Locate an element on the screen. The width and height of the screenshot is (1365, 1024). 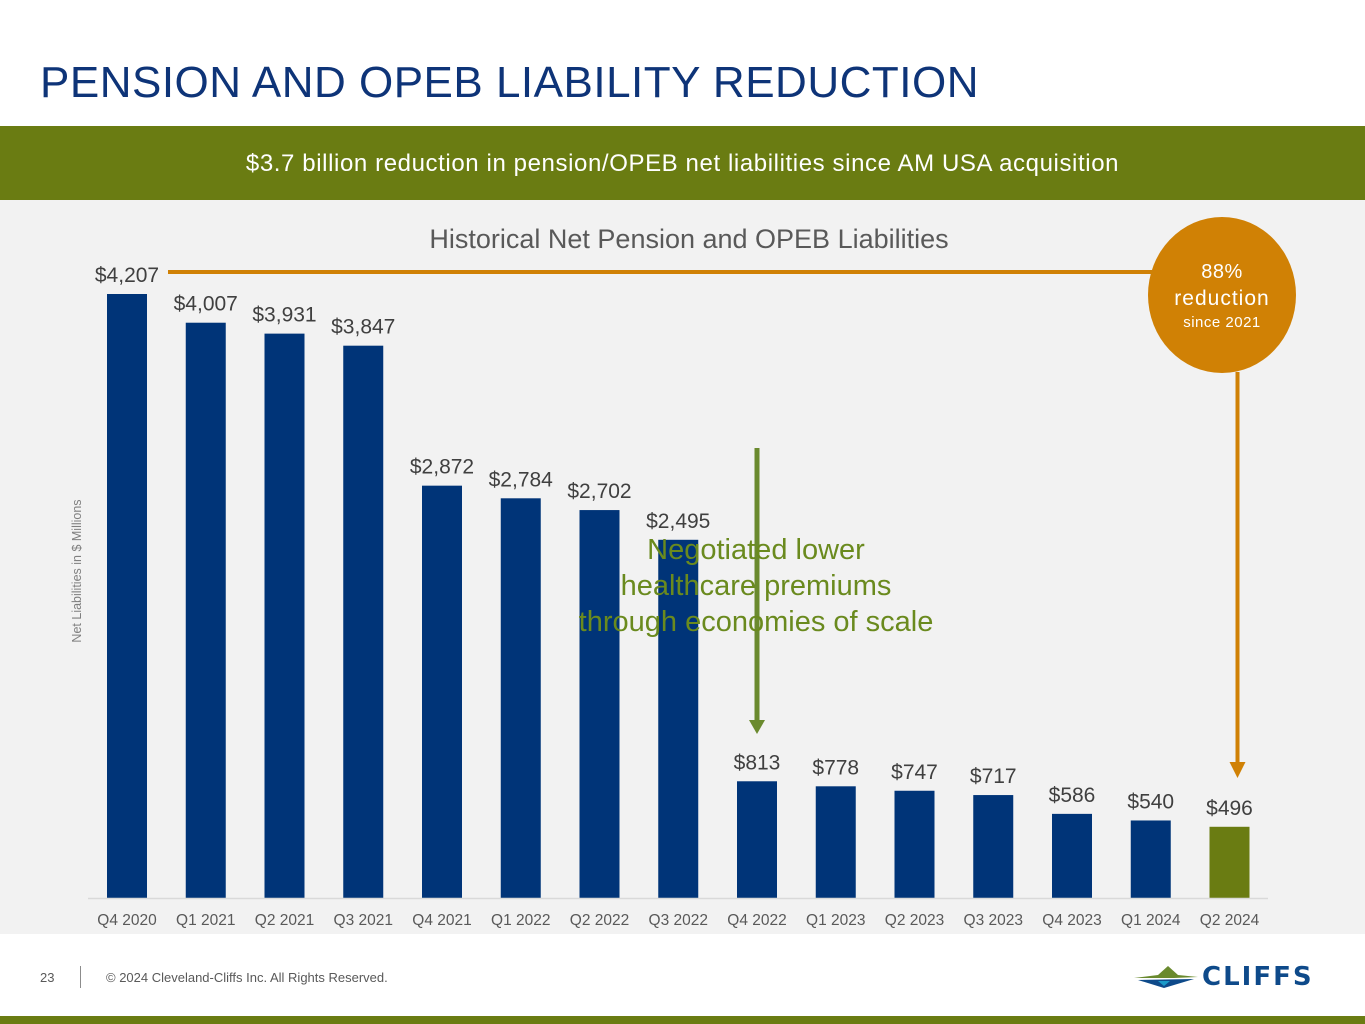
bar-q4-2022 is located at coordinates (757, 839).